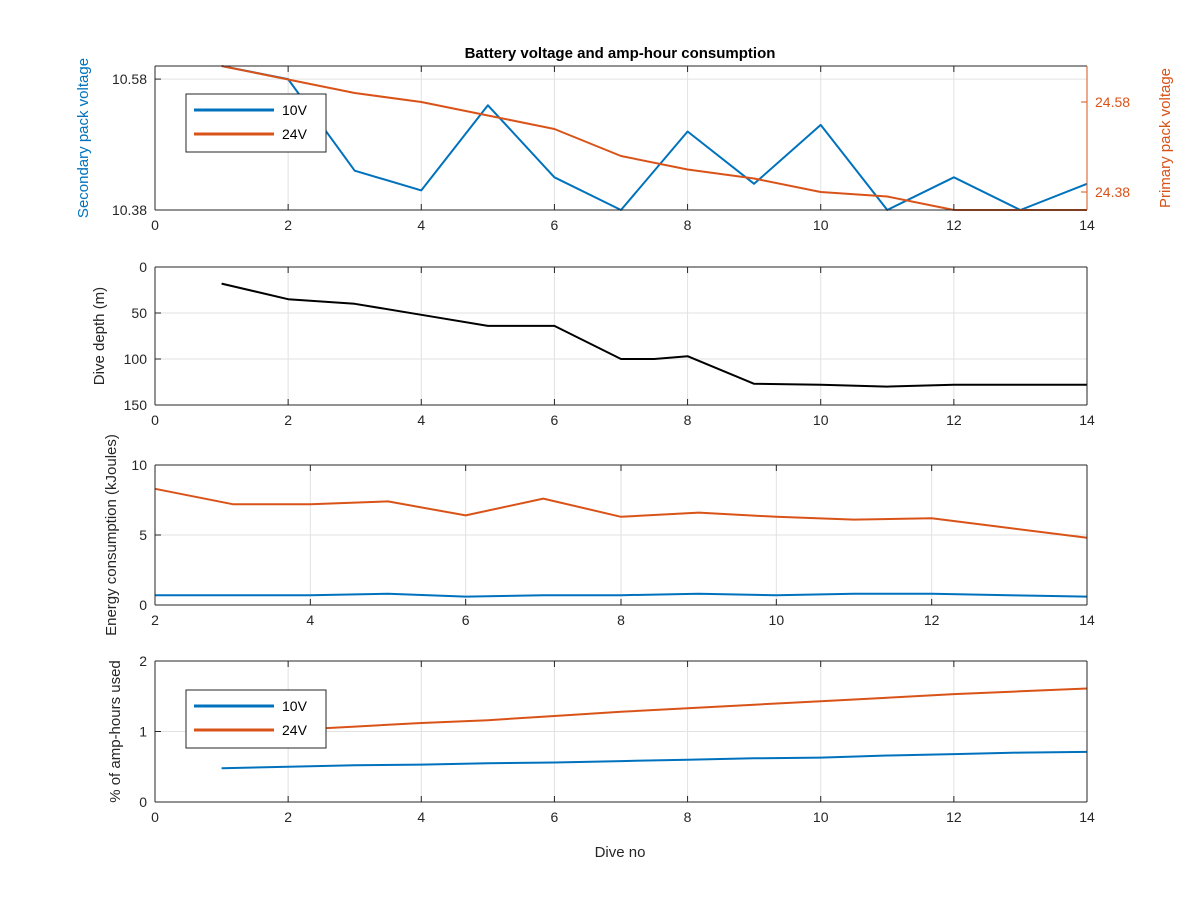  Describe the element at coordinates (129, 210) in the screenshot. I see `y-tick-label: 10.38` at that location.